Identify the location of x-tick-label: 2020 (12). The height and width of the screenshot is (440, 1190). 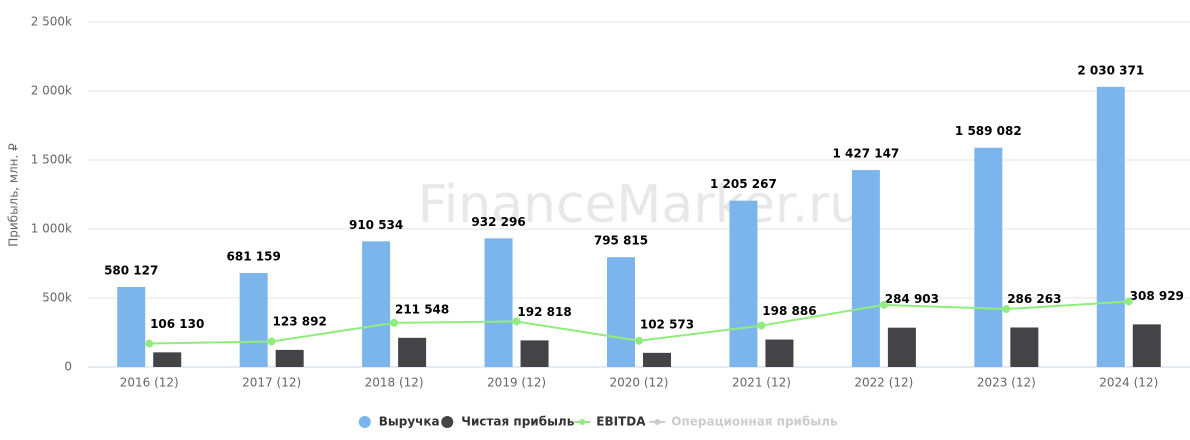
(639, 383).